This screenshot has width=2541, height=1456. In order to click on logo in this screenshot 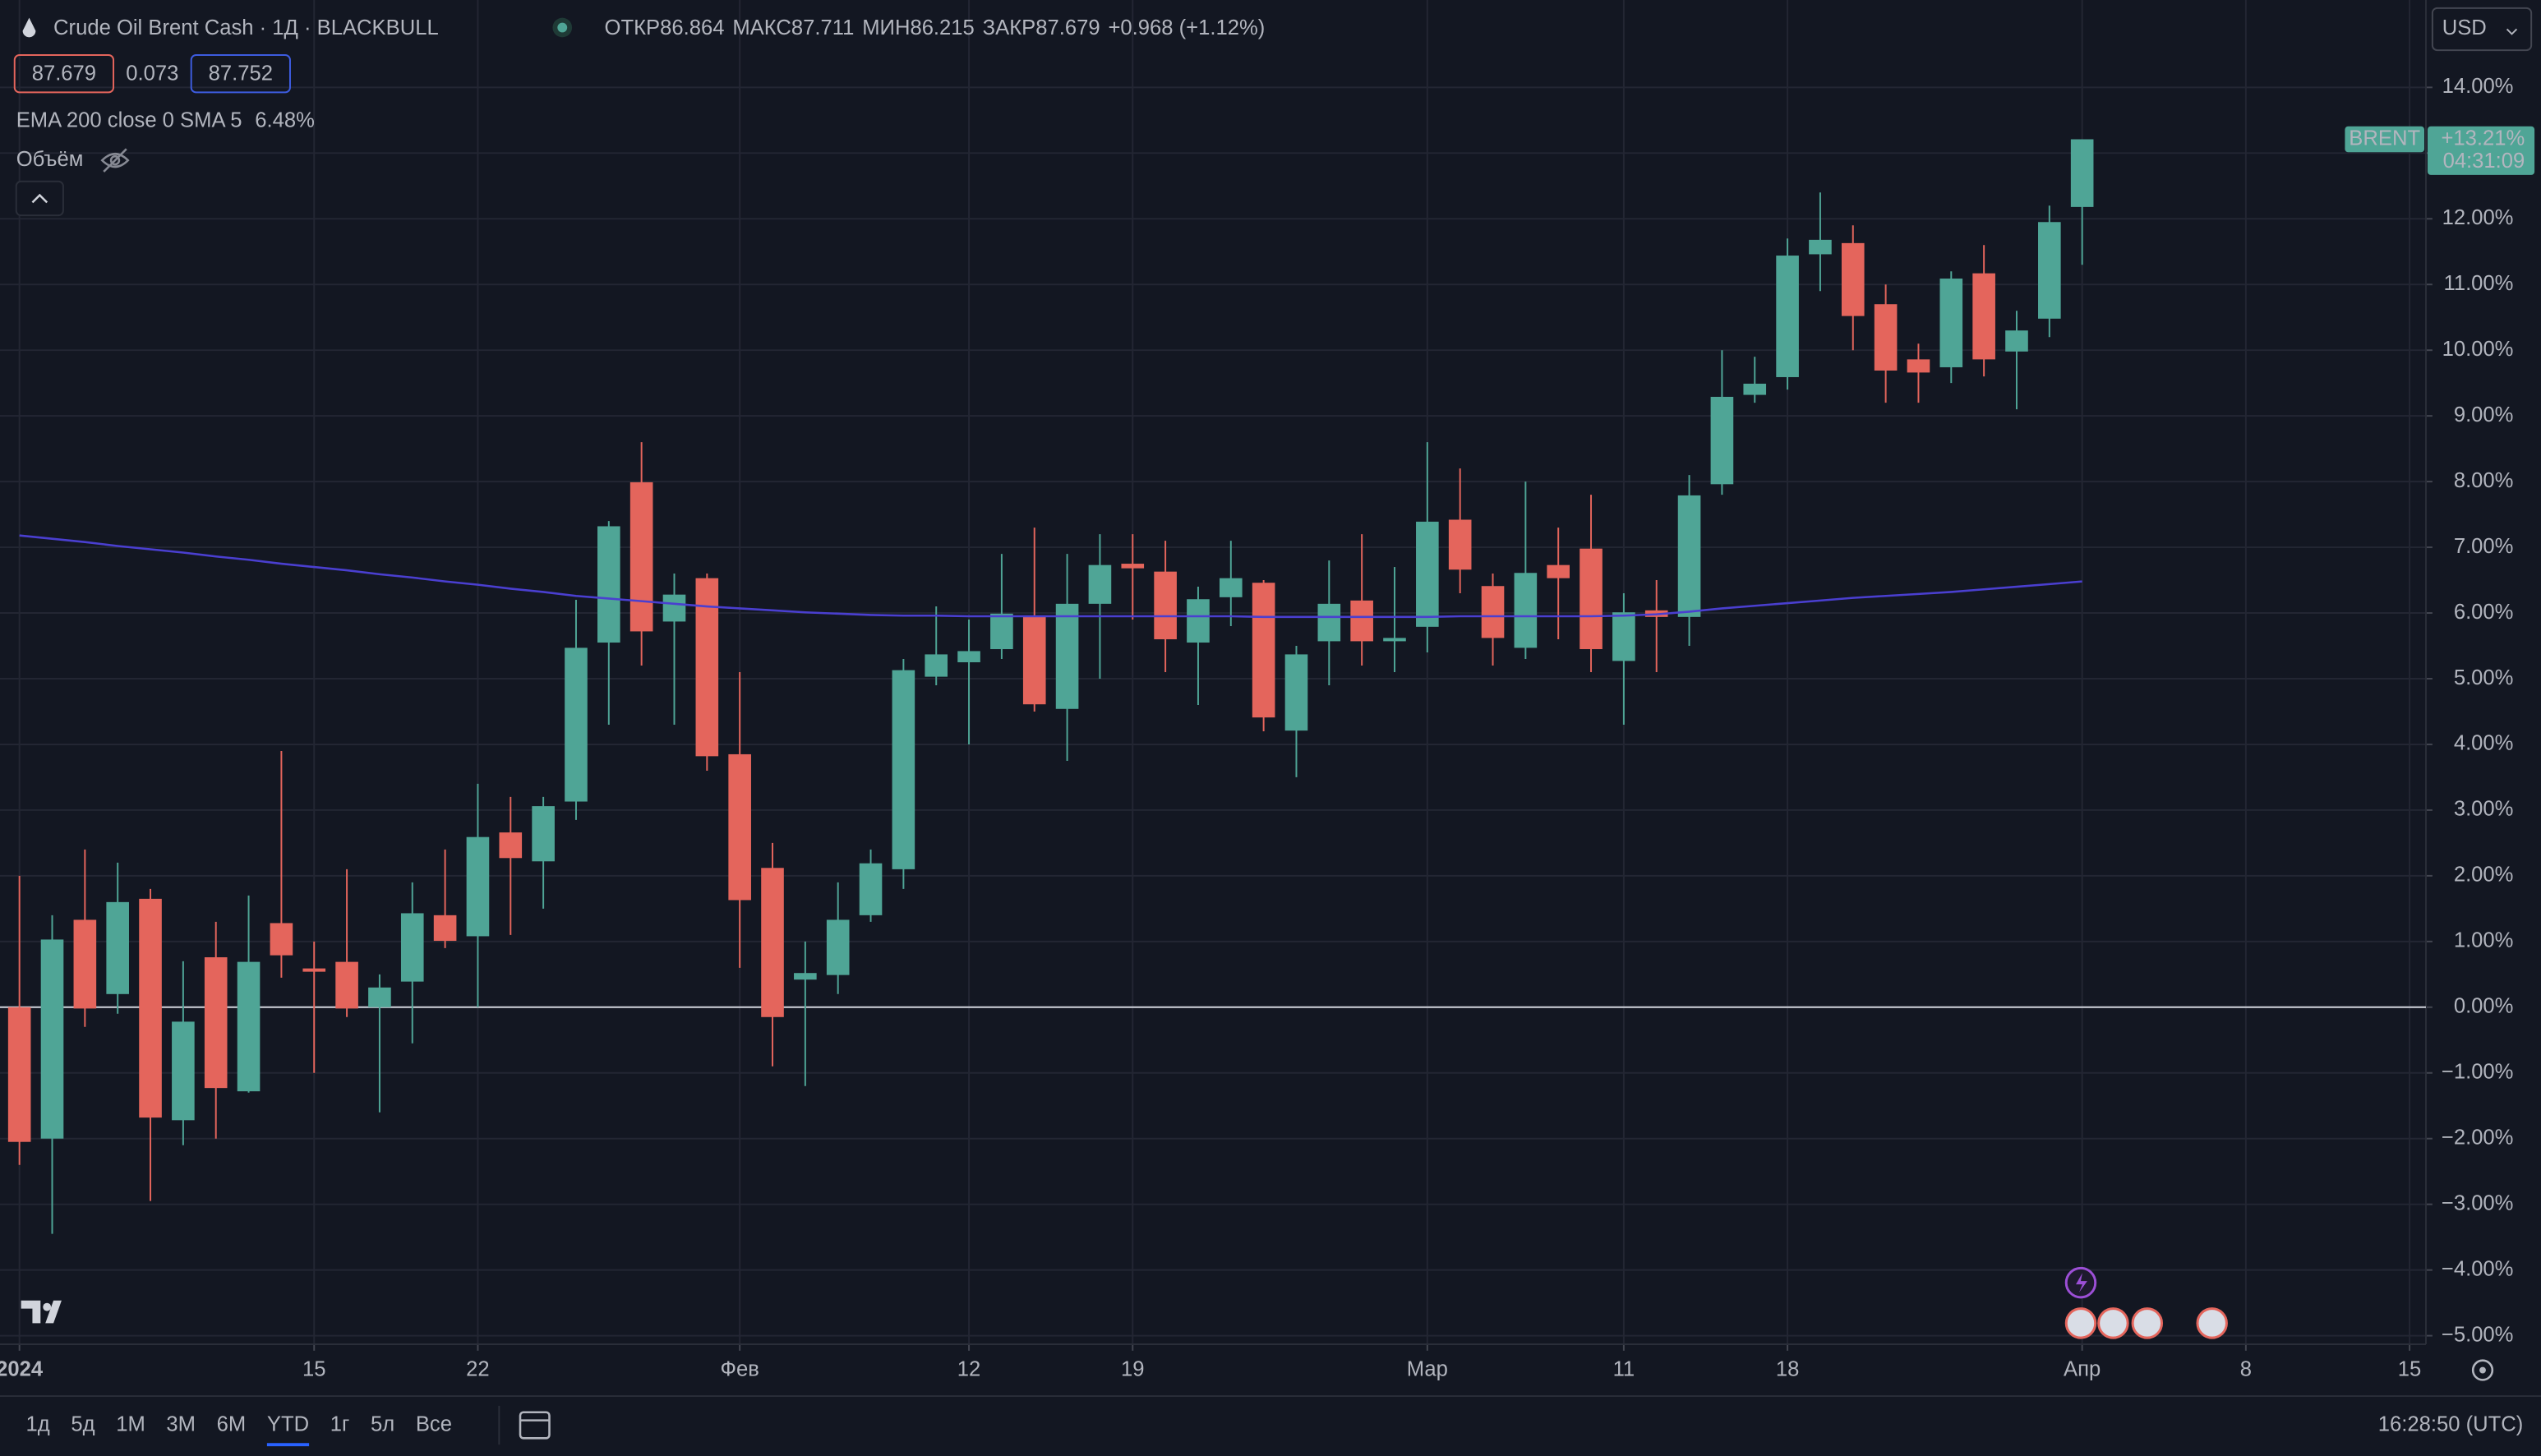, I will do `click(41, 1312)`.